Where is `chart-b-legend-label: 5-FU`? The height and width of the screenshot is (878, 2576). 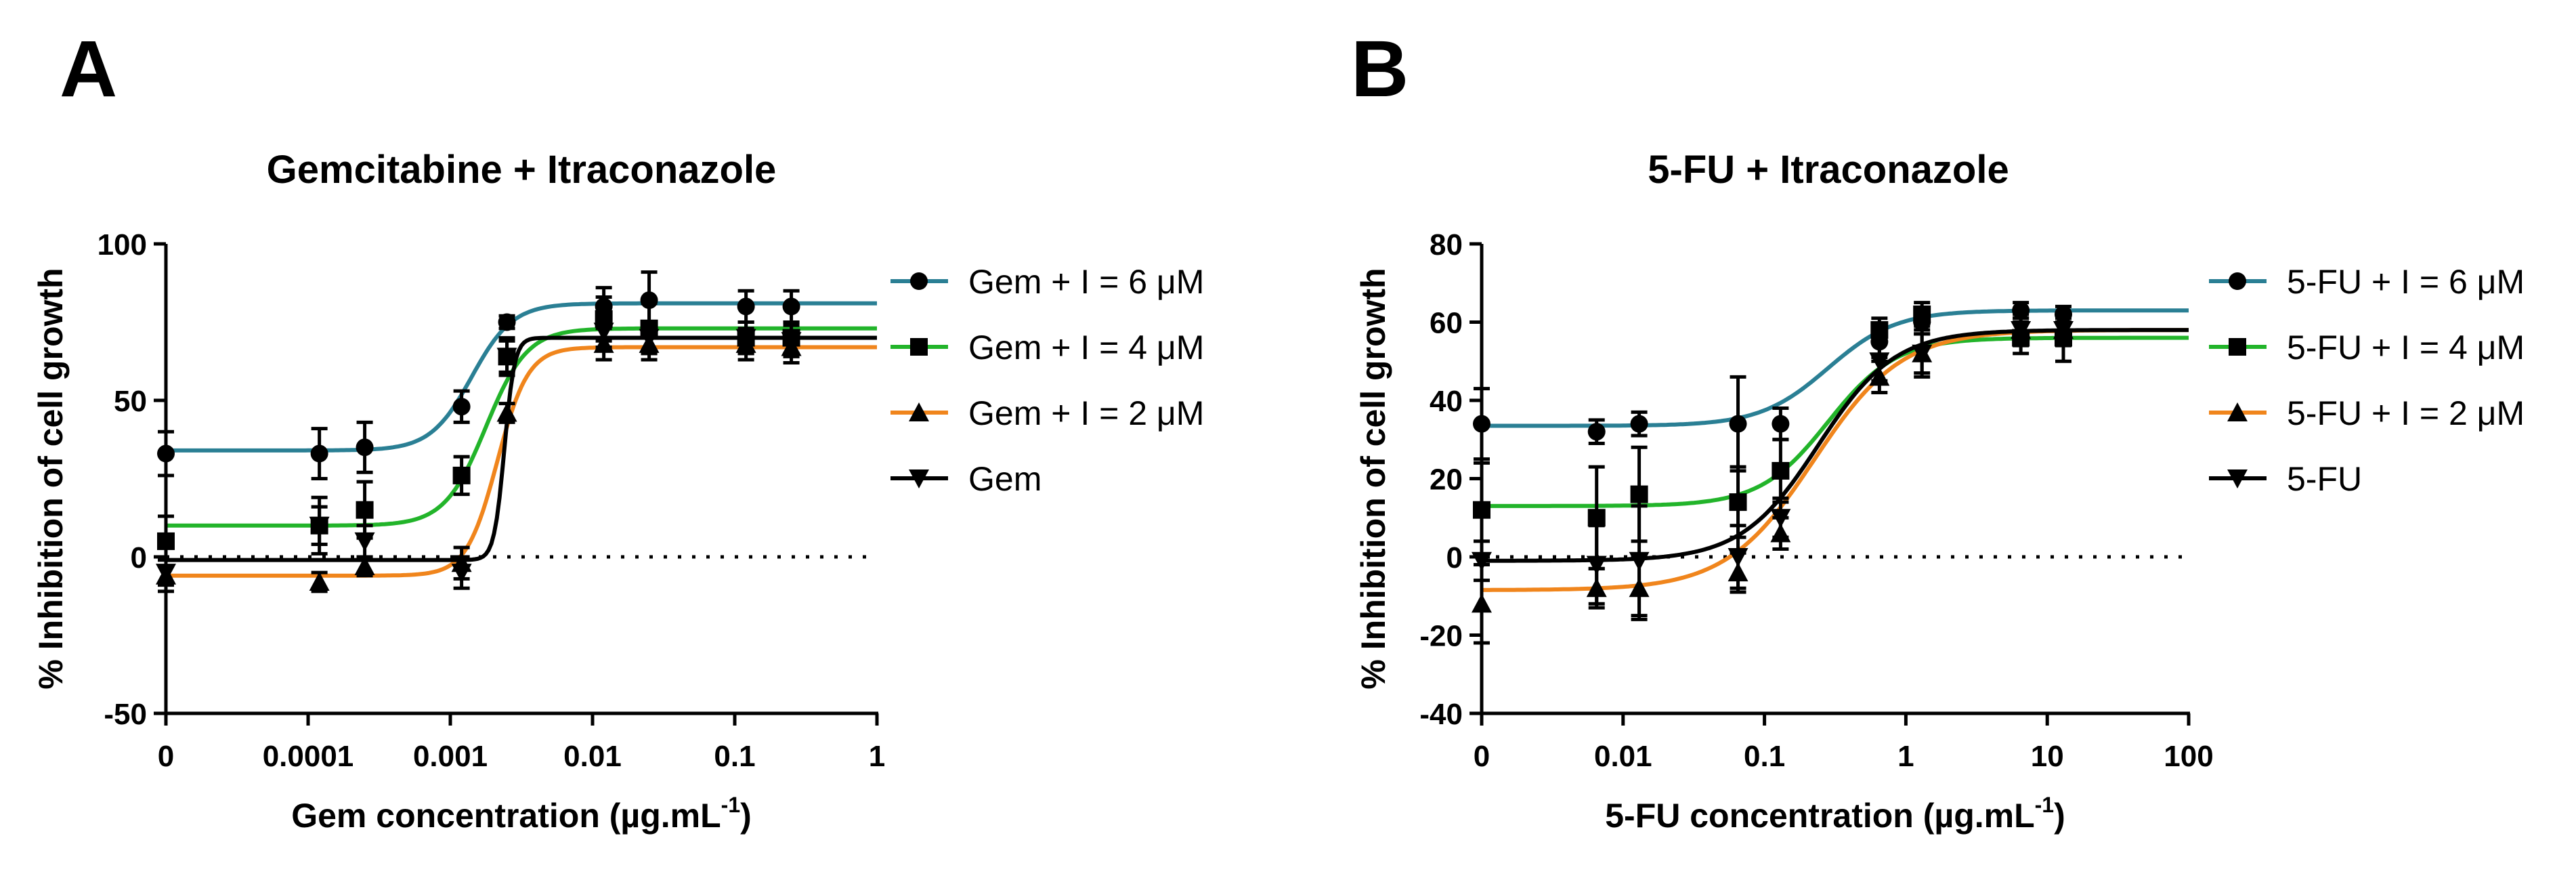 chart-b-legend-label: 5-FU is located at coordinates (2324, 479).